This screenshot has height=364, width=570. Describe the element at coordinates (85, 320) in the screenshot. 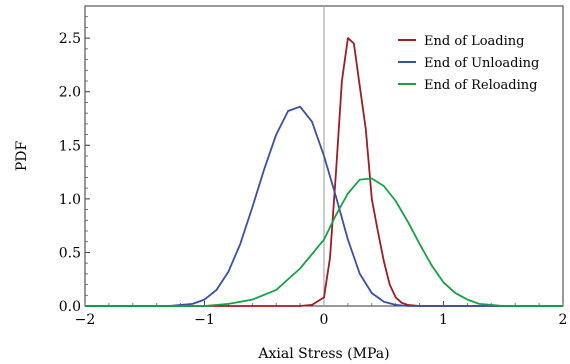

I see `x-tick-label: −2` at that location.